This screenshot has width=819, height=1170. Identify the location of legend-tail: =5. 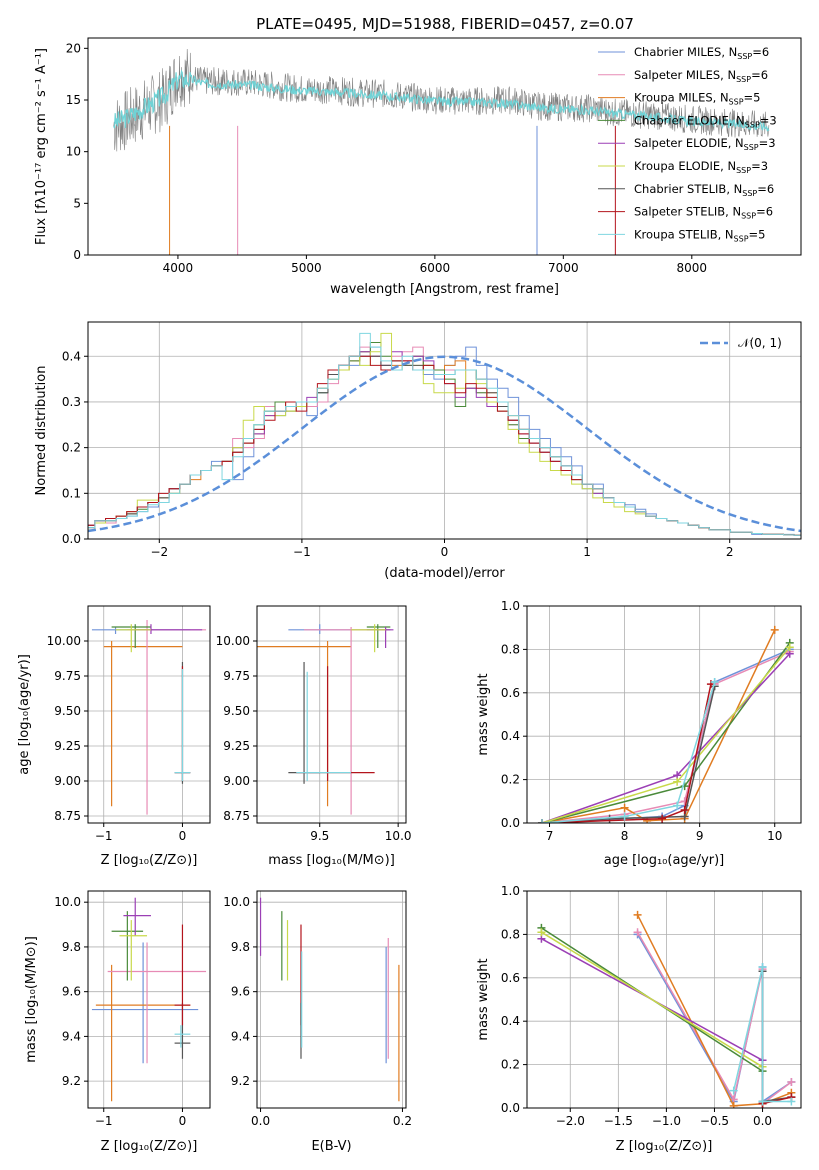
(752, 98).